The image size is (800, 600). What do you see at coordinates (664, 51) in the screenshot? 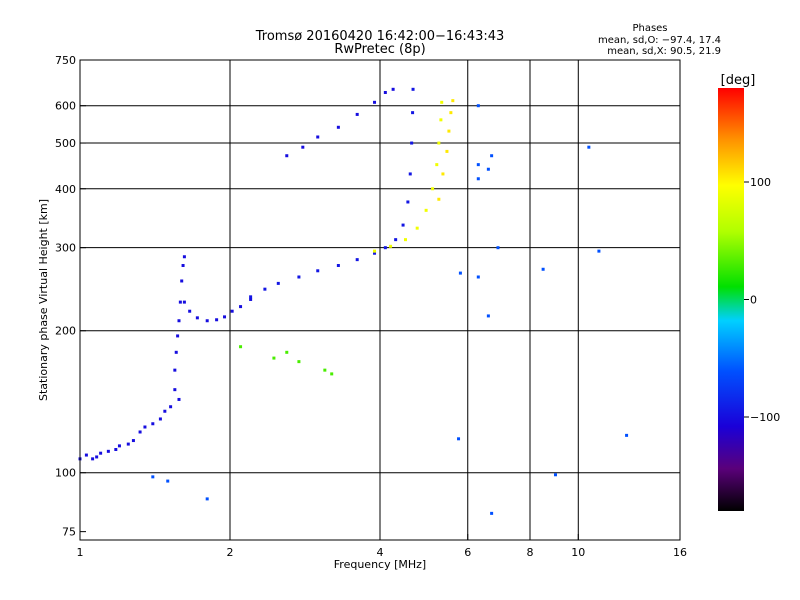
I see `stats-x-line: mean, sd,X: 90.5, 21.9` at bounding box center [664, 51].